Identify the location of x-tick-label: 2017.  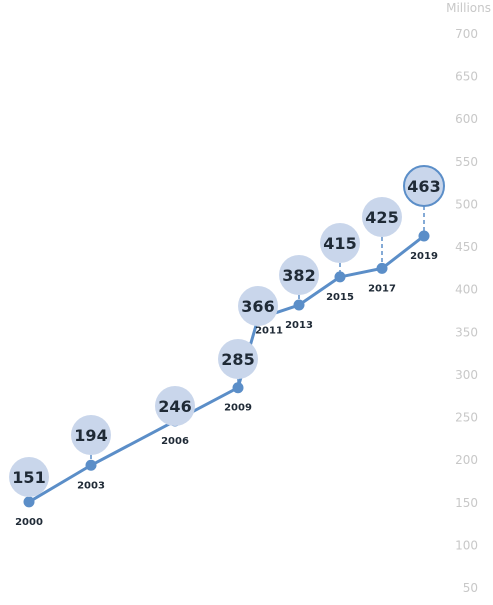
(382, 288).